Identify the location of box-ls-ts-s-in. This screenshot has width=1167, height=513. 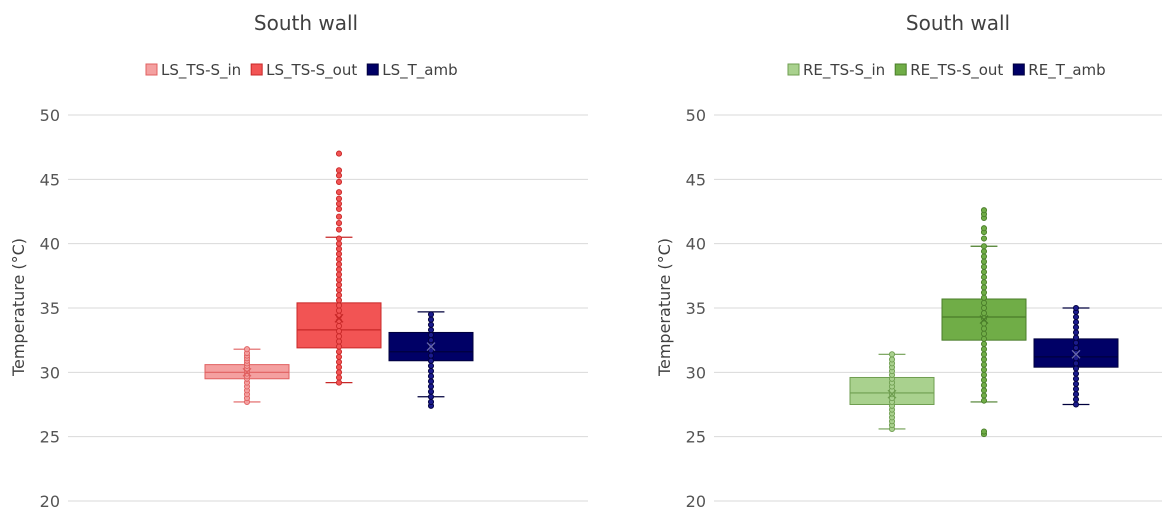
(247, 375).